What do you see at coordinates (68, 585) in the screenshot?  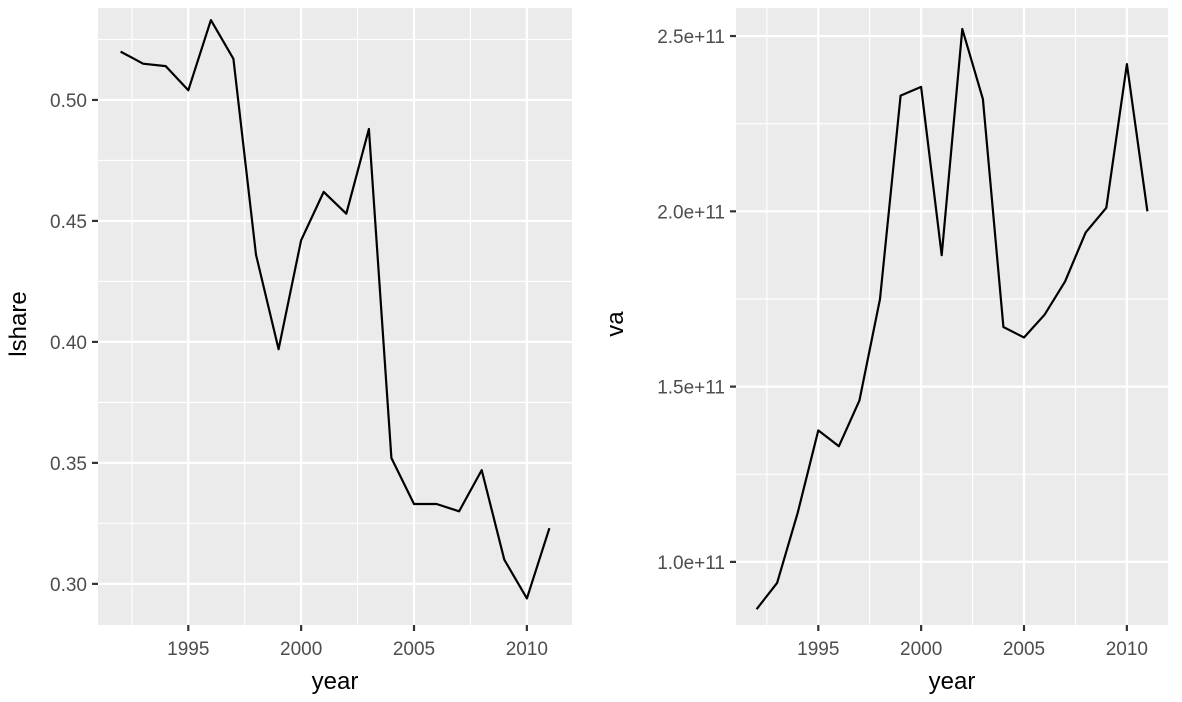 I see `y-tick-label: 0.30` at bounding box center [68, 585].